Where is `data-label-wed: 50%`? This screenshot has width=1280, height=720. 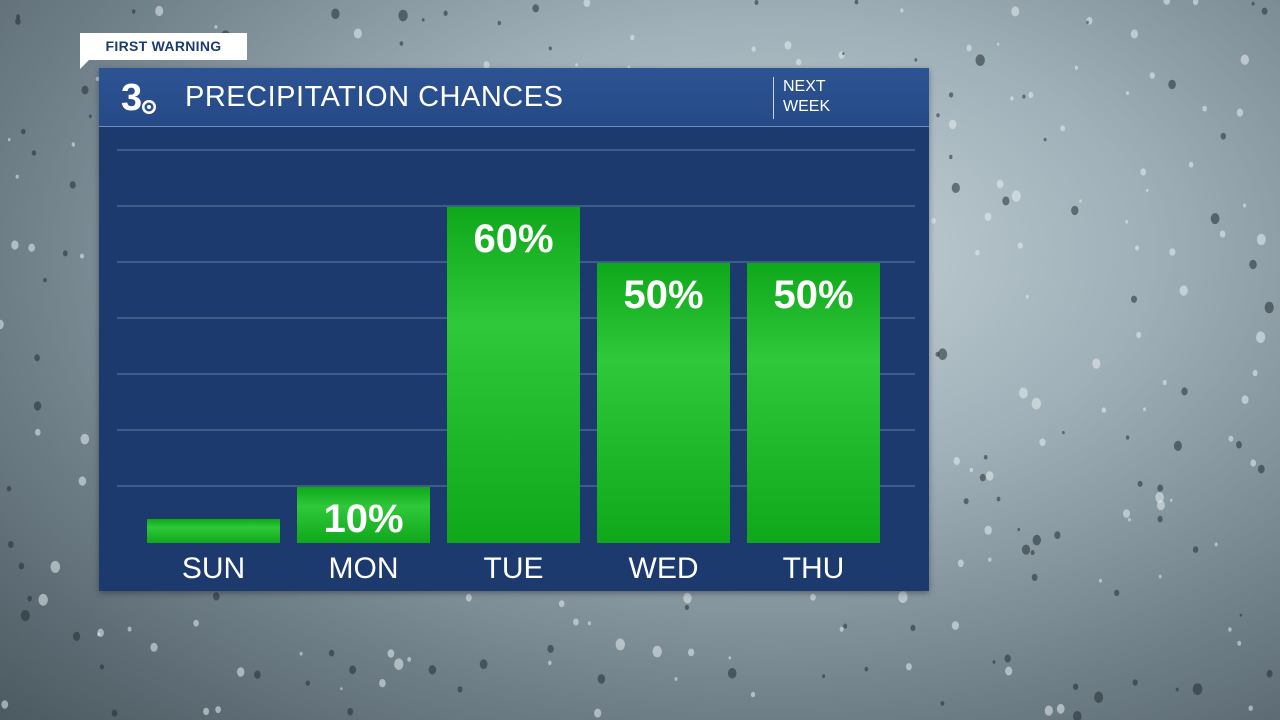 data-label-wed: 50% is located at coordinates (663, 295).